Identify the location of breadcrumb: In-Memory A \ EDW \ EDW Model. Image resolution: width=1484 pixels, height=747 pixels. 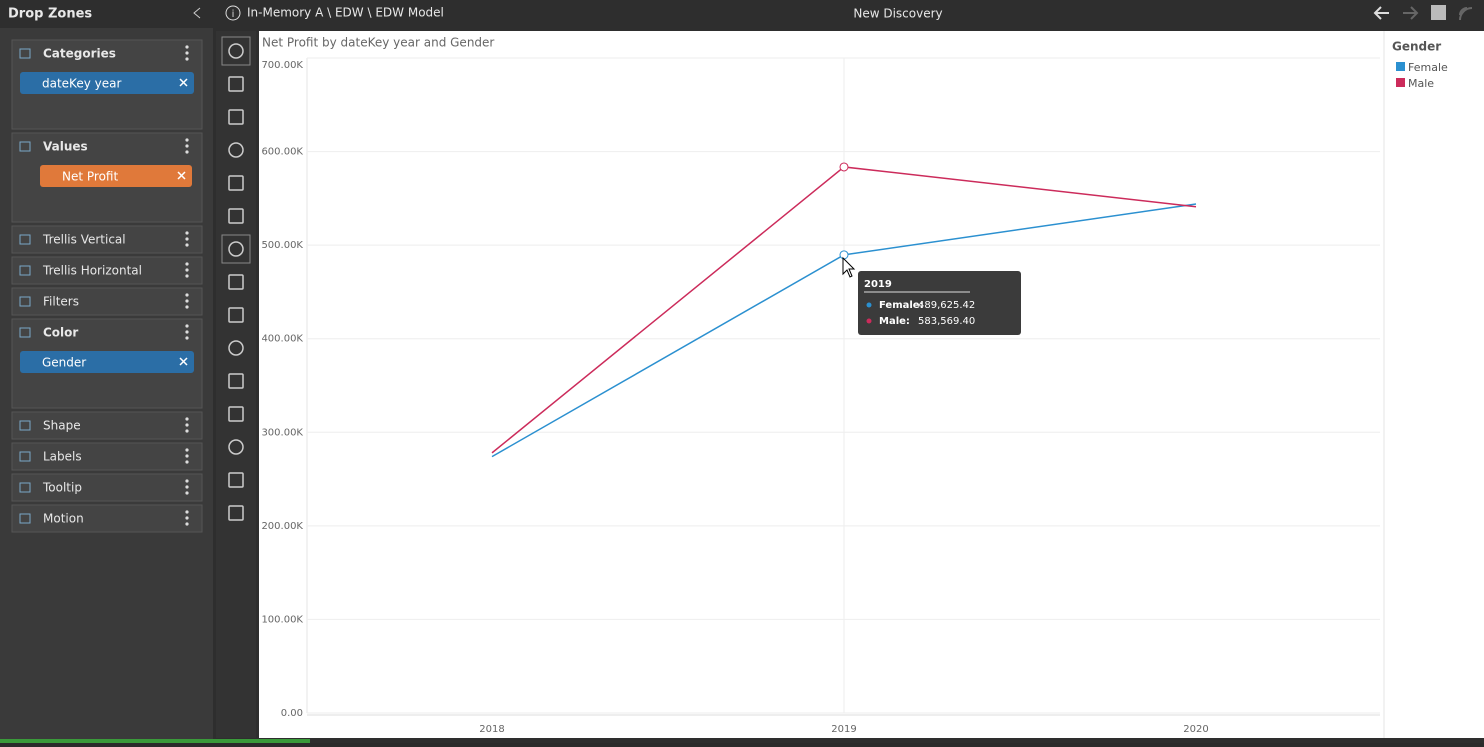
(345, 13).